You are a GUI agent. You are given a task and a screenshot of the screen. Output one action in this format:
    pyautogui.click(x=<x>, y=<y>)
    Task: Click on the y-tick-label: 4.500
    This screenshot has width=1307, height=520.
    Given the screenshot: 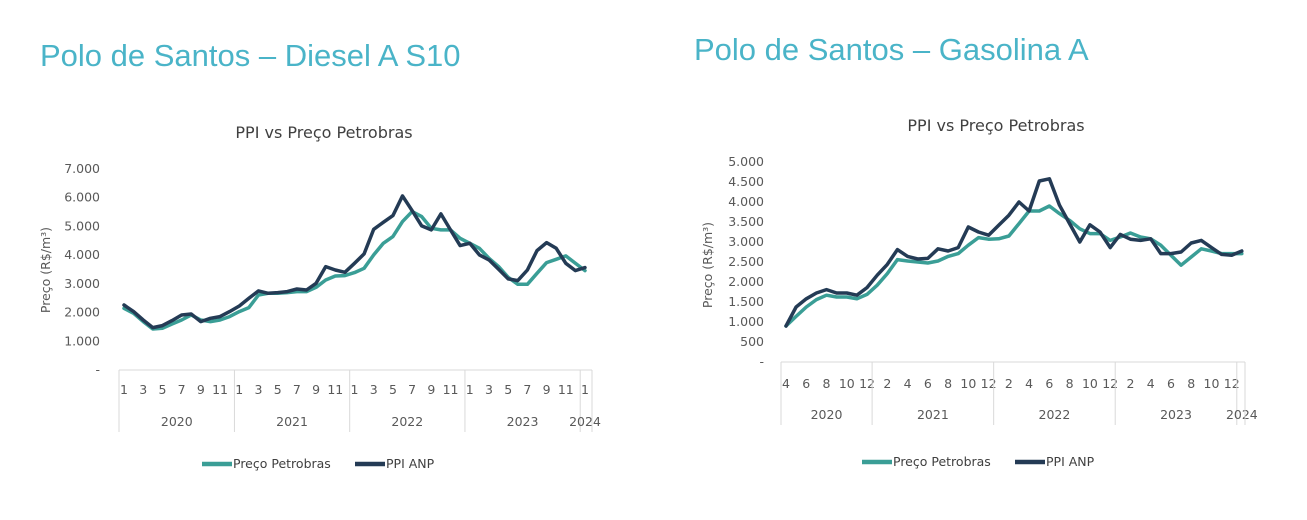 What is the action you would take?
    pyautogui.click(x=746, y=181)
    